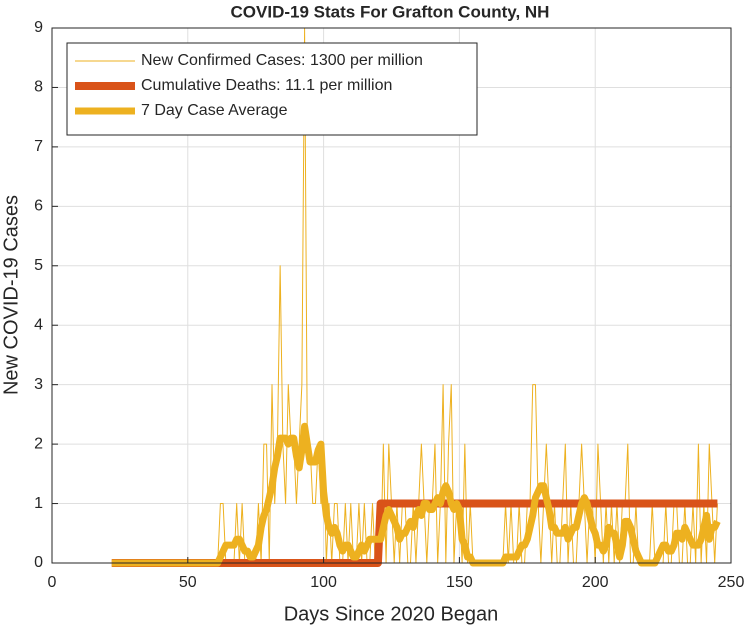 The width and height of the screenshot is (749, 630). What do you see at coordinates (459, 582) in the screenshot?
I see `x-tick-label: 150` at bounding box center [459, 582].